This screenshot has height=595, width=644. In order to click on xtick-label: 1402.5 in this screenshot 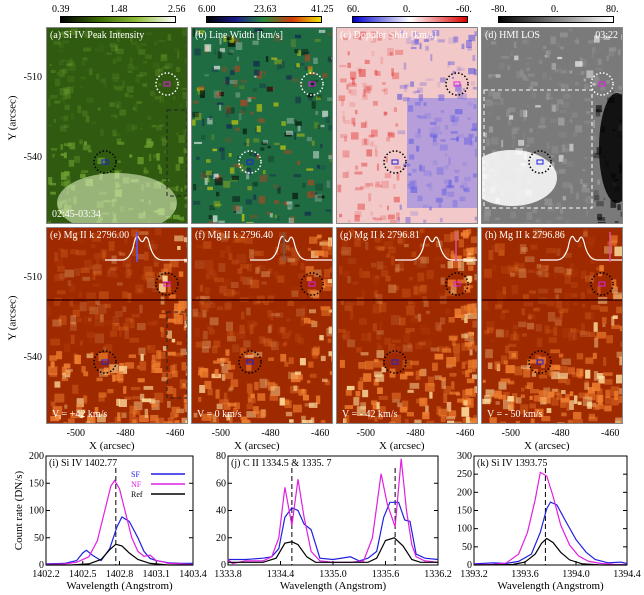, I will do `click(83, 574)`.